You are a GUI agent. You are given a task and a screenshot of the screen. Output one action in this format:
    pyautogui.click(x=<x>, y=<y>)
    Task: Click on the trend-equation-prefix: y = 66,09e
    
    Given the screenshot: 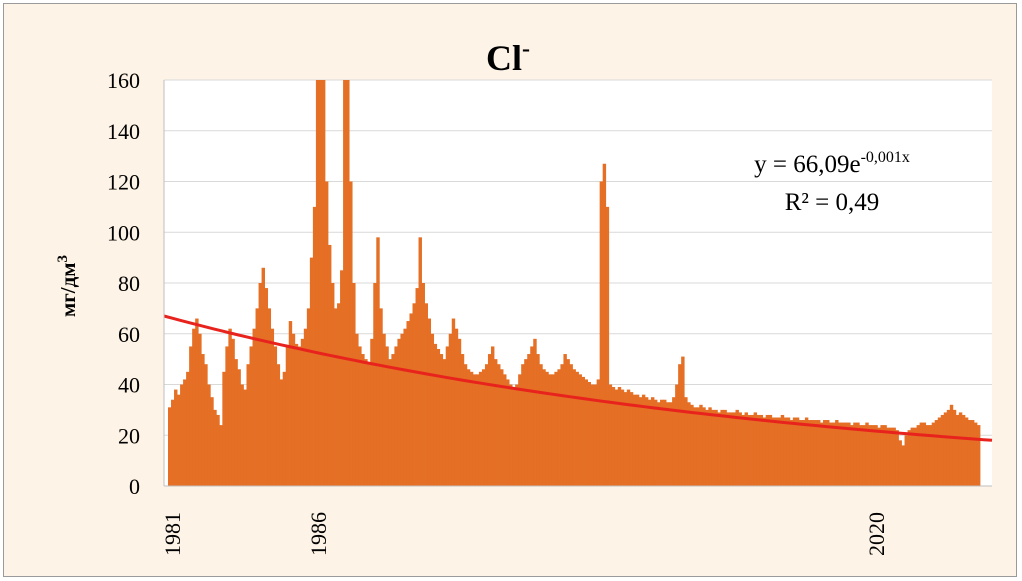 What is the action you would take?
    pyautogui.click(x=807, y=164)
    